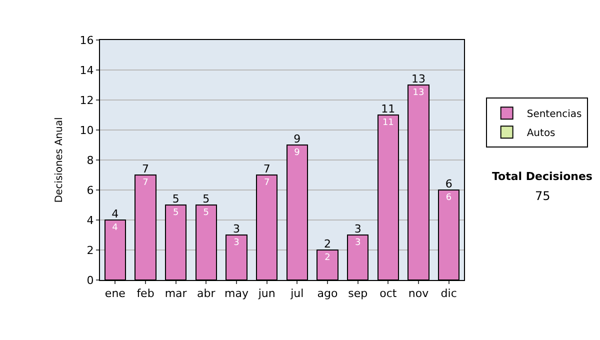 The height and width of the screenshot is (340, 600). Describe the element at coordinates (90, 250) in the screenshot. I see `y-tick-label: 2` at that location.